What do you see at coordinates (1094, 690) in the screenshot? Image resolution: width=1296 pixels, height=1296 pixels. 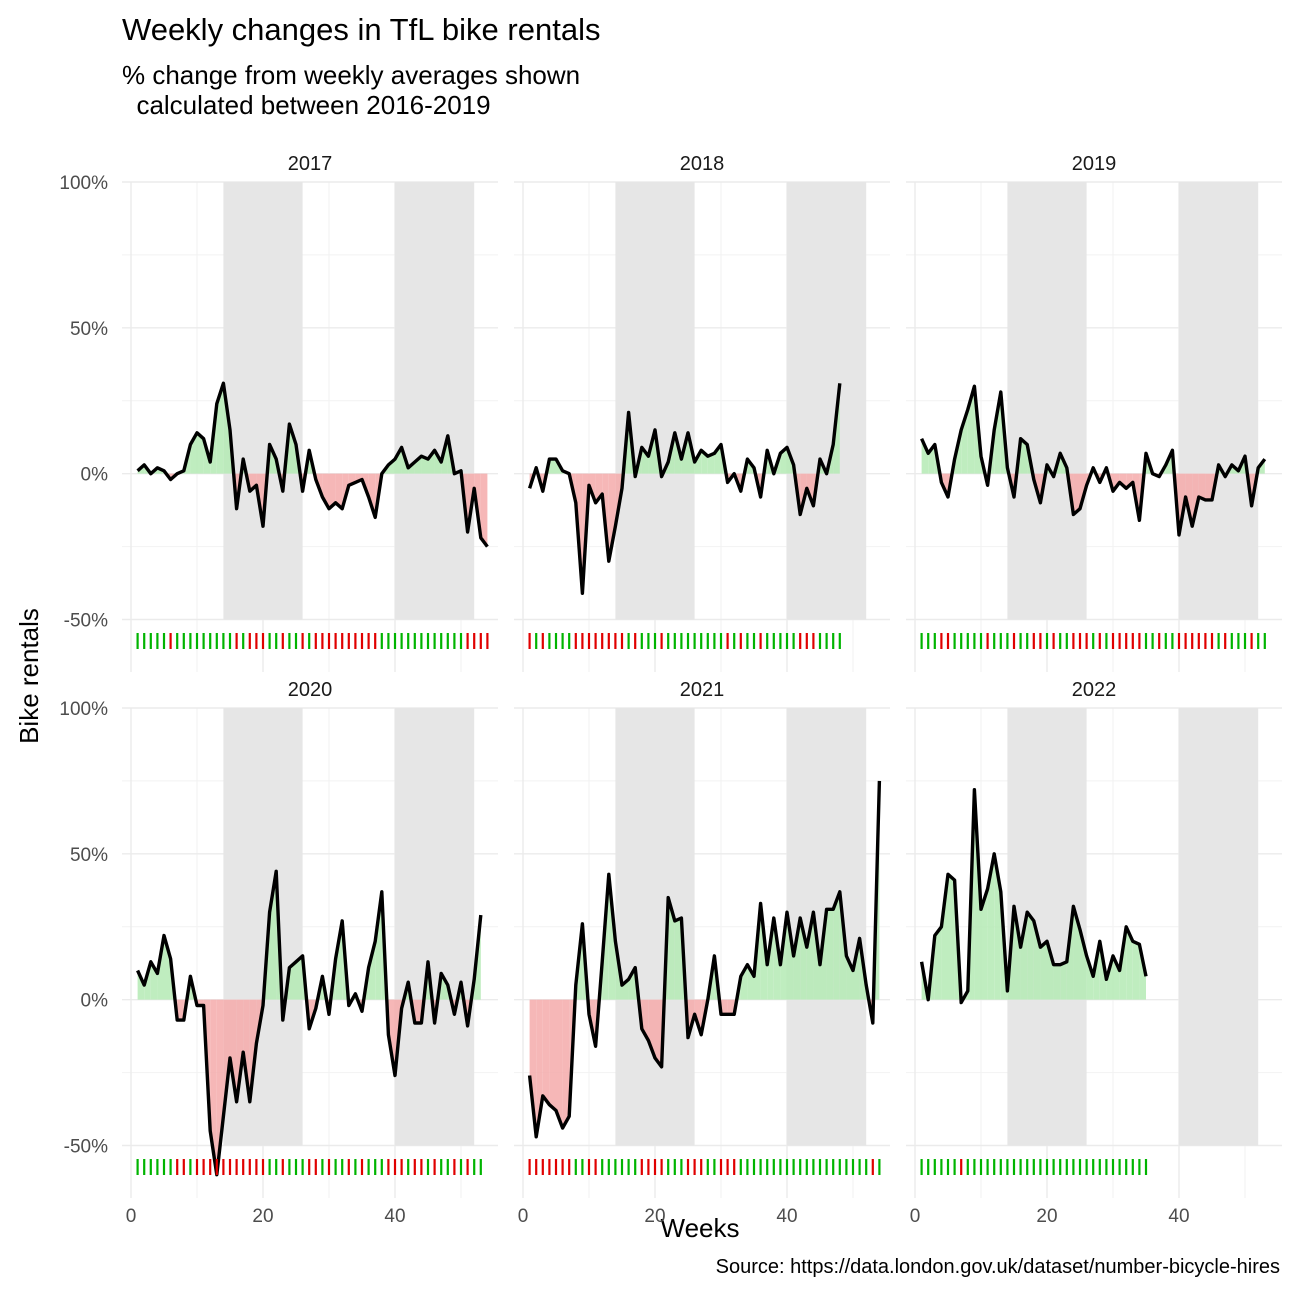 I see `panel-title: 2022` at bounding box center [1094, 690].